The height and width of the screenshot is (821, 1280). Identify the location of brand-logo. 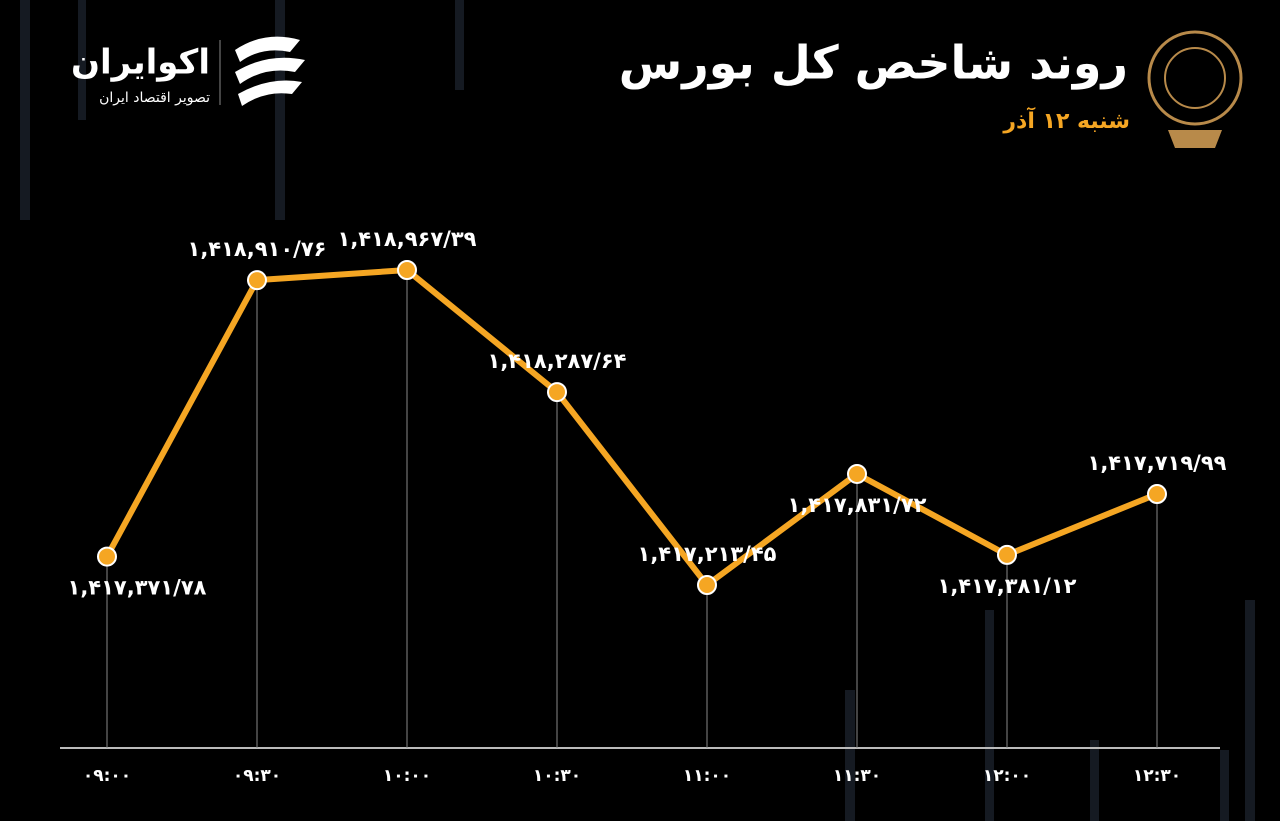
(270, 71).